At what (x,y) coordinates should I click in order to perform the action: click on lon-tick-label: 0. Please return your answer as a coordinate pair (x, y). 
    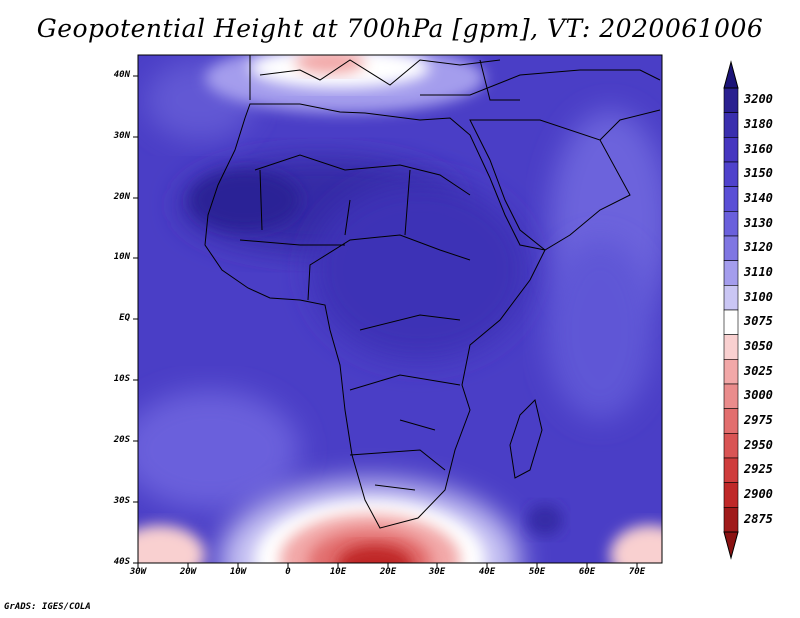
    Looking at the image, I should click on (288, 572).